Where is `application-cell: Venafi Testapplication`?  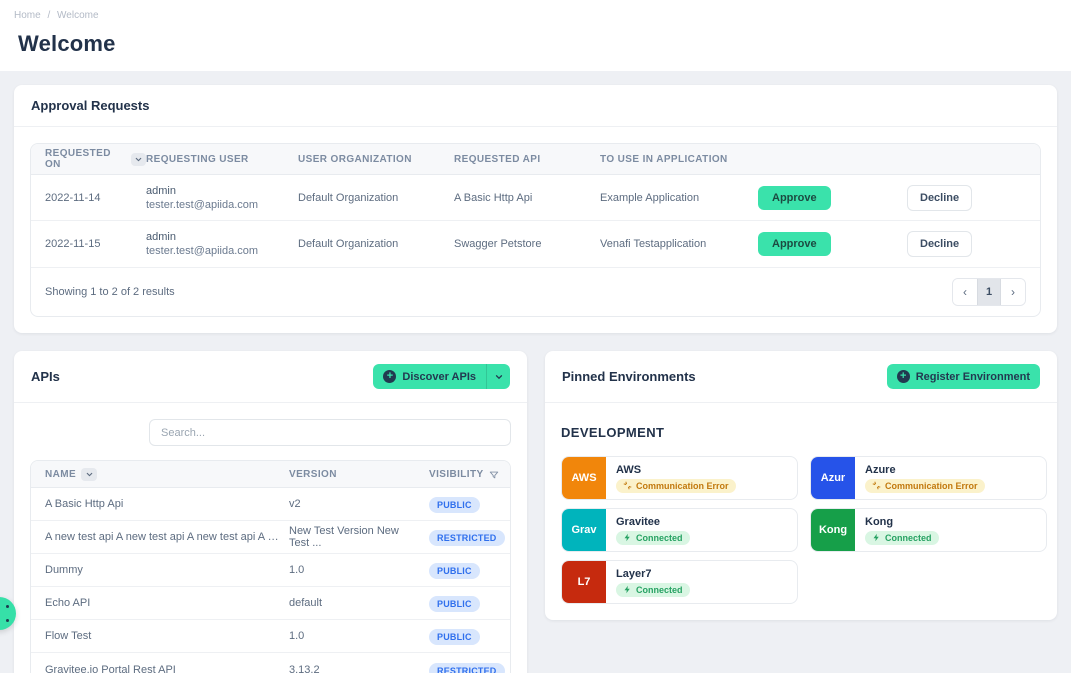 application-cell: Venafi Testapplication is located at coordinates (653, 244).